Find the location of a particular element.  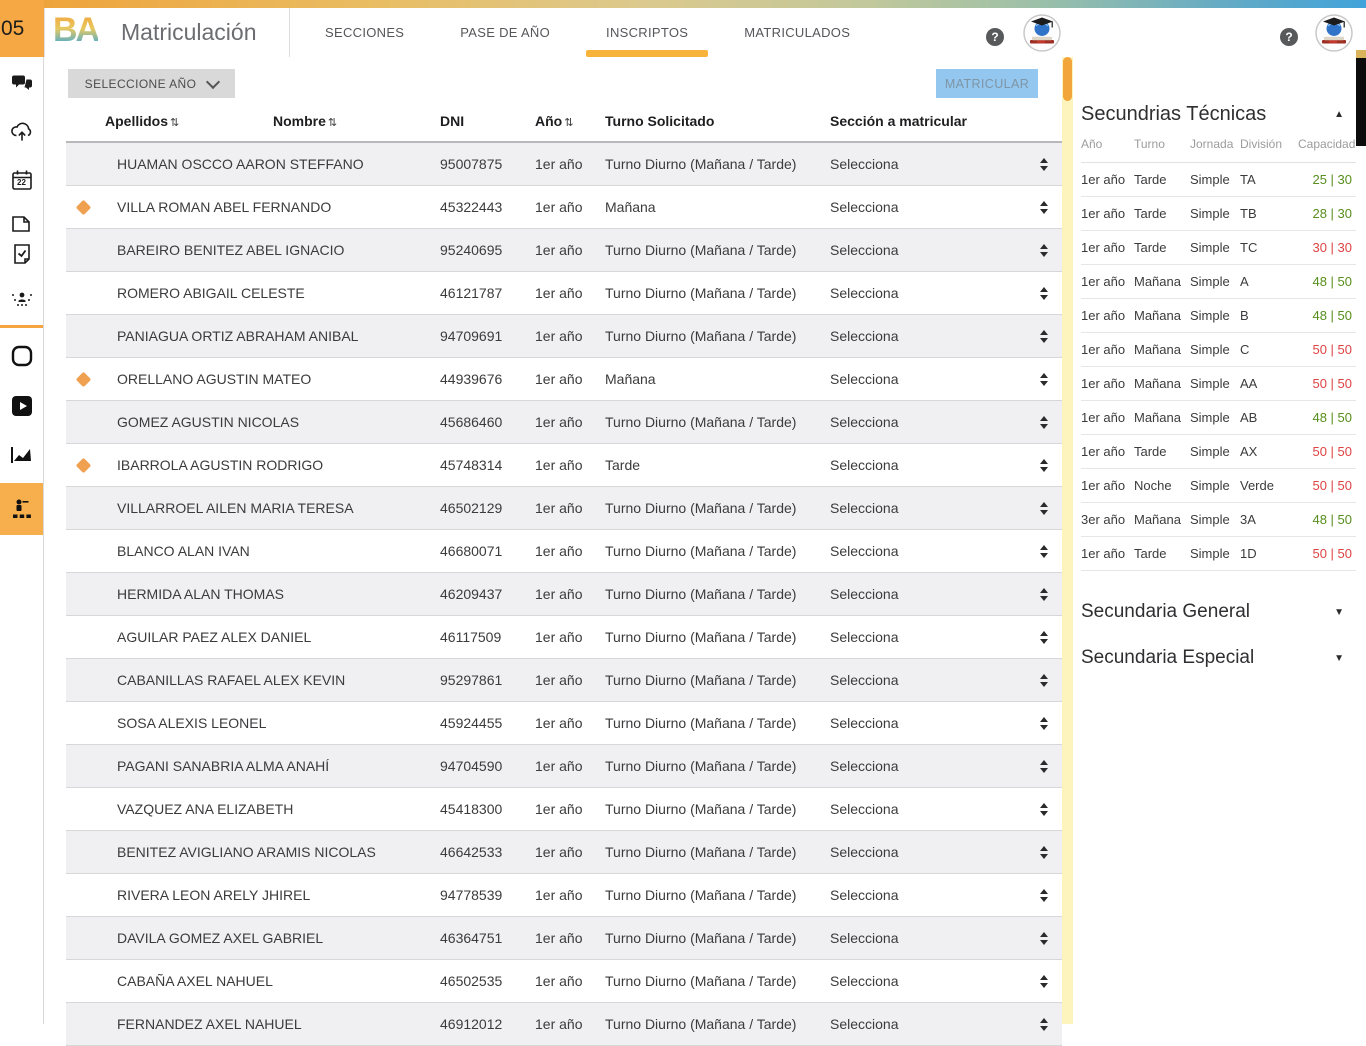

student-name: VILLA ROMAN ABEL FERNANDO is located at coordinates (224, 207).